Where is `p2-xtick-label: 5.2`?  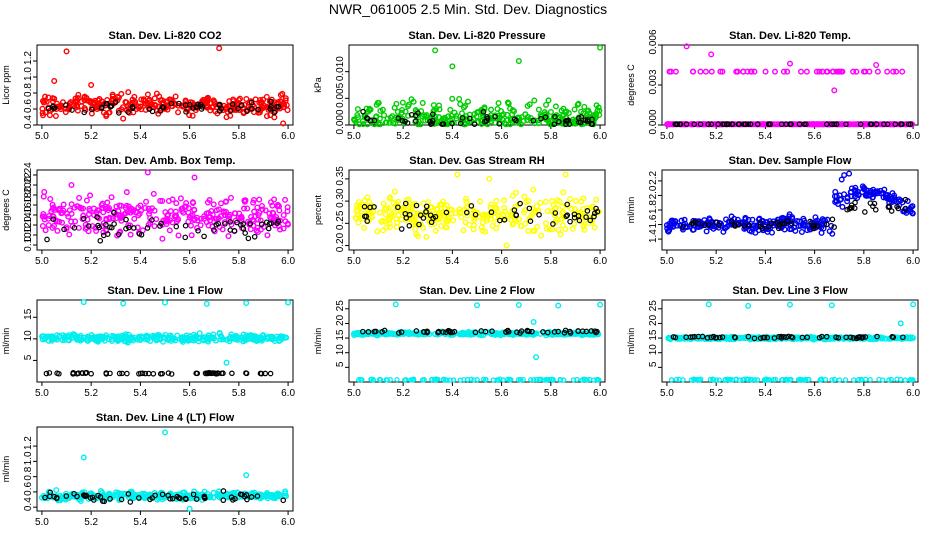
p2-xtick-label: 5.2 is located at coordinates (403, 136).